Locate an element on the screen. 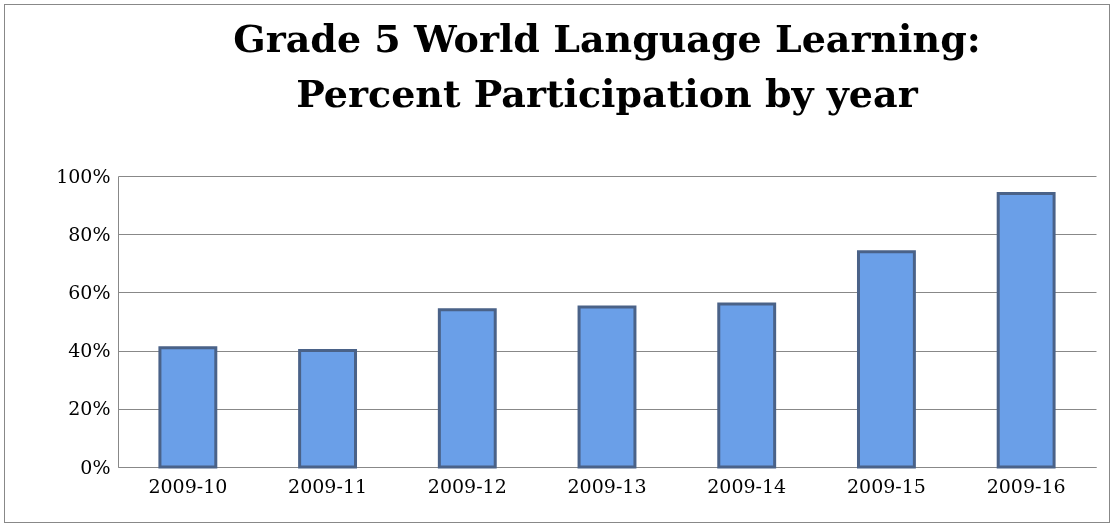 The height and width of the screenshot is (529, 1116). y-tick-label: 60% is located at coordinates (89, 291).